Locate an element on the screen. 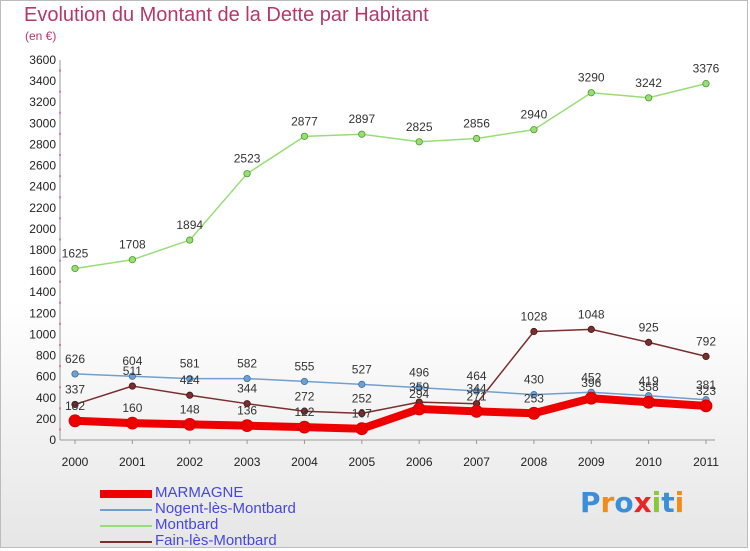 Image resolution: width=750 pixels, height=551 pixels. y-tick-label: 3000 is located at coordinates (42, 123).